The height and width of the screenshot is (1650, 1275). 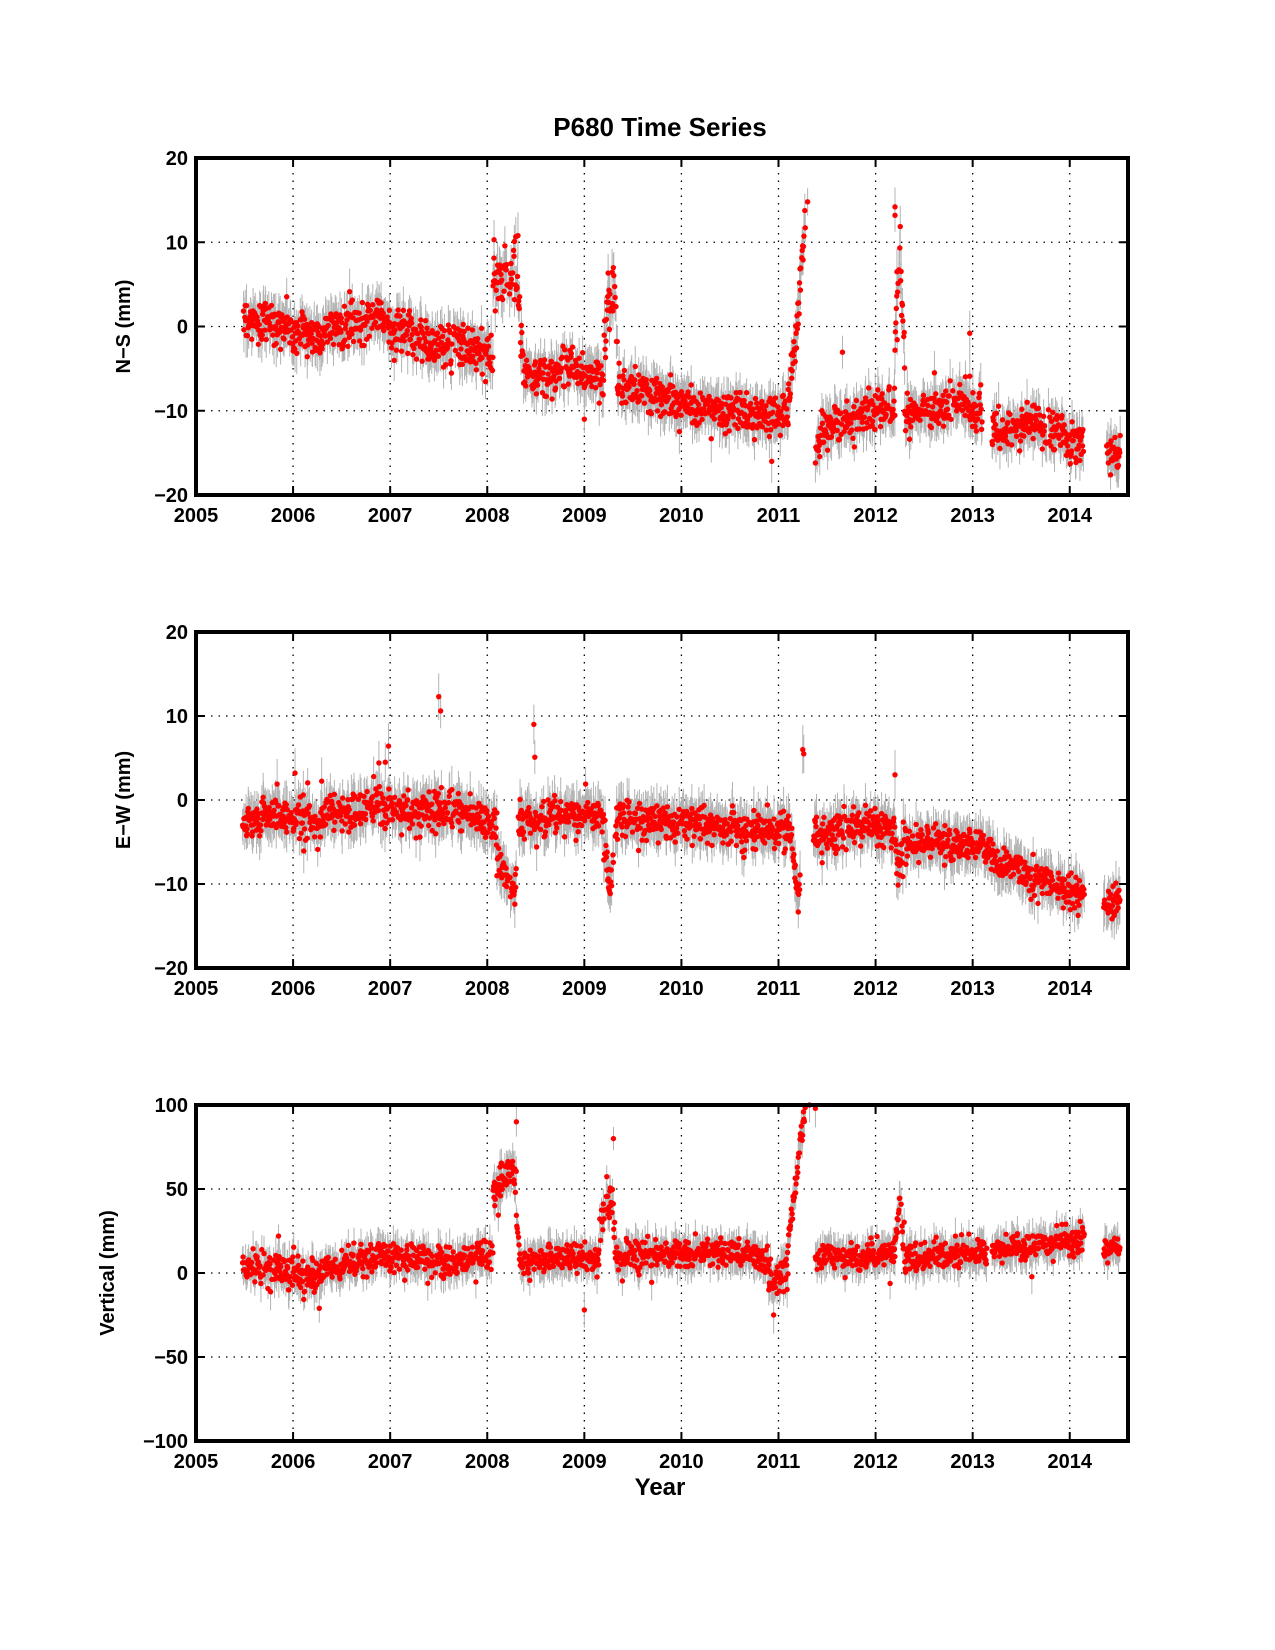 What do you see at coordinates (196, 516) in the screenshot?
I see `x-tick-label: 2005` at bounding box center [196, 516].